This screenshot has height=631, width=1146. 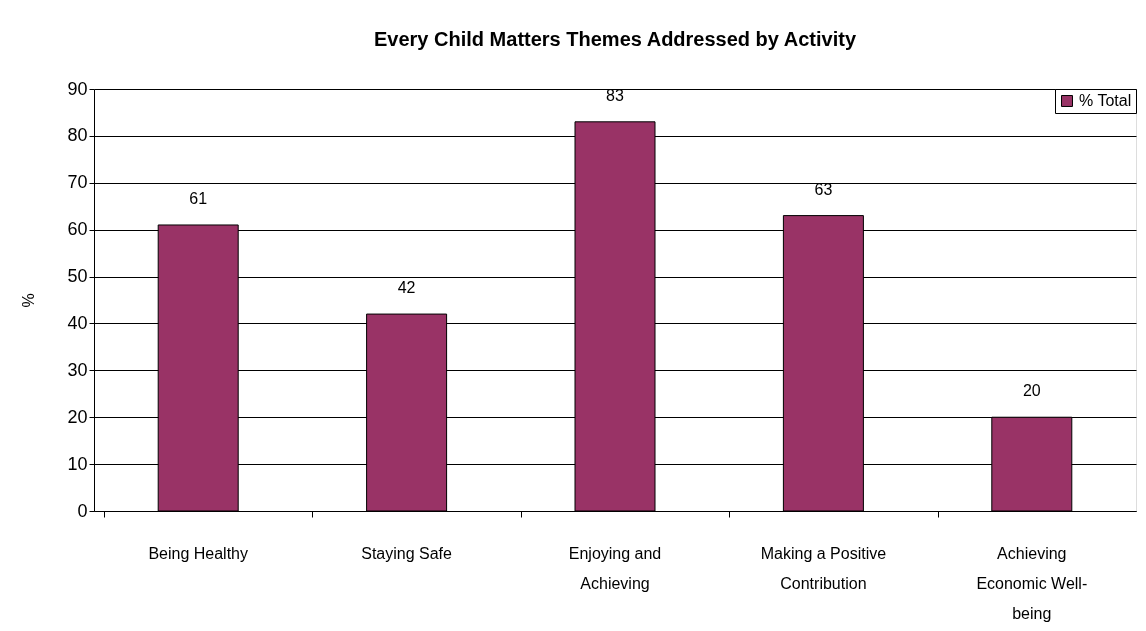 What do you see at coordinates (823, 568) in the screenshot?
I see `x-tick-label: Making a Positive Contribution` at bounding box center [823, 568].